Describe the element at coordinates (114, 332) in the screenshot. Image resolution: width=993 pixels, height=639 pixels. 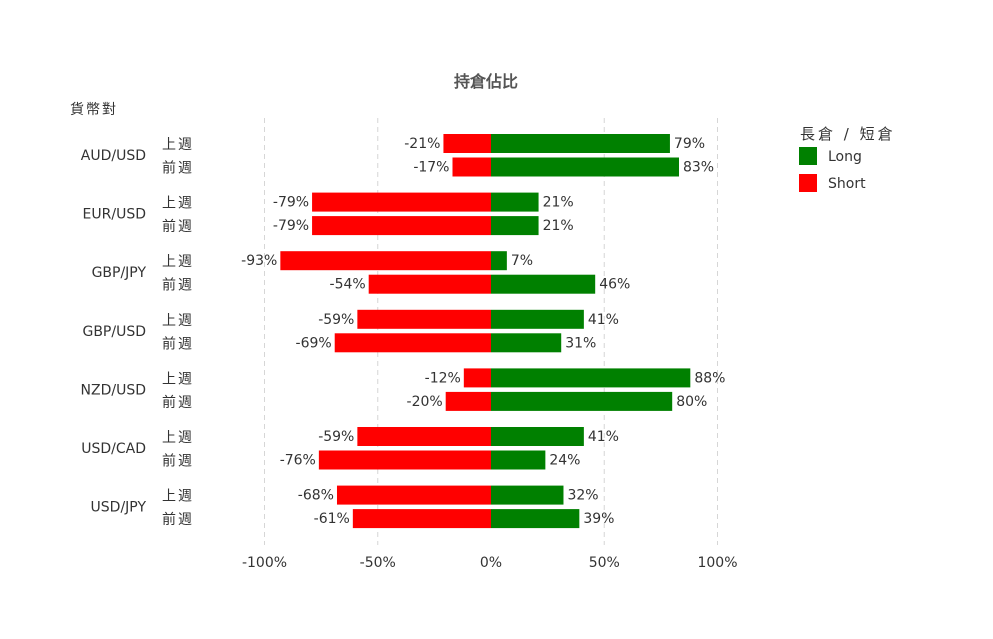
I see `category-label: GBP/USD` at that location.